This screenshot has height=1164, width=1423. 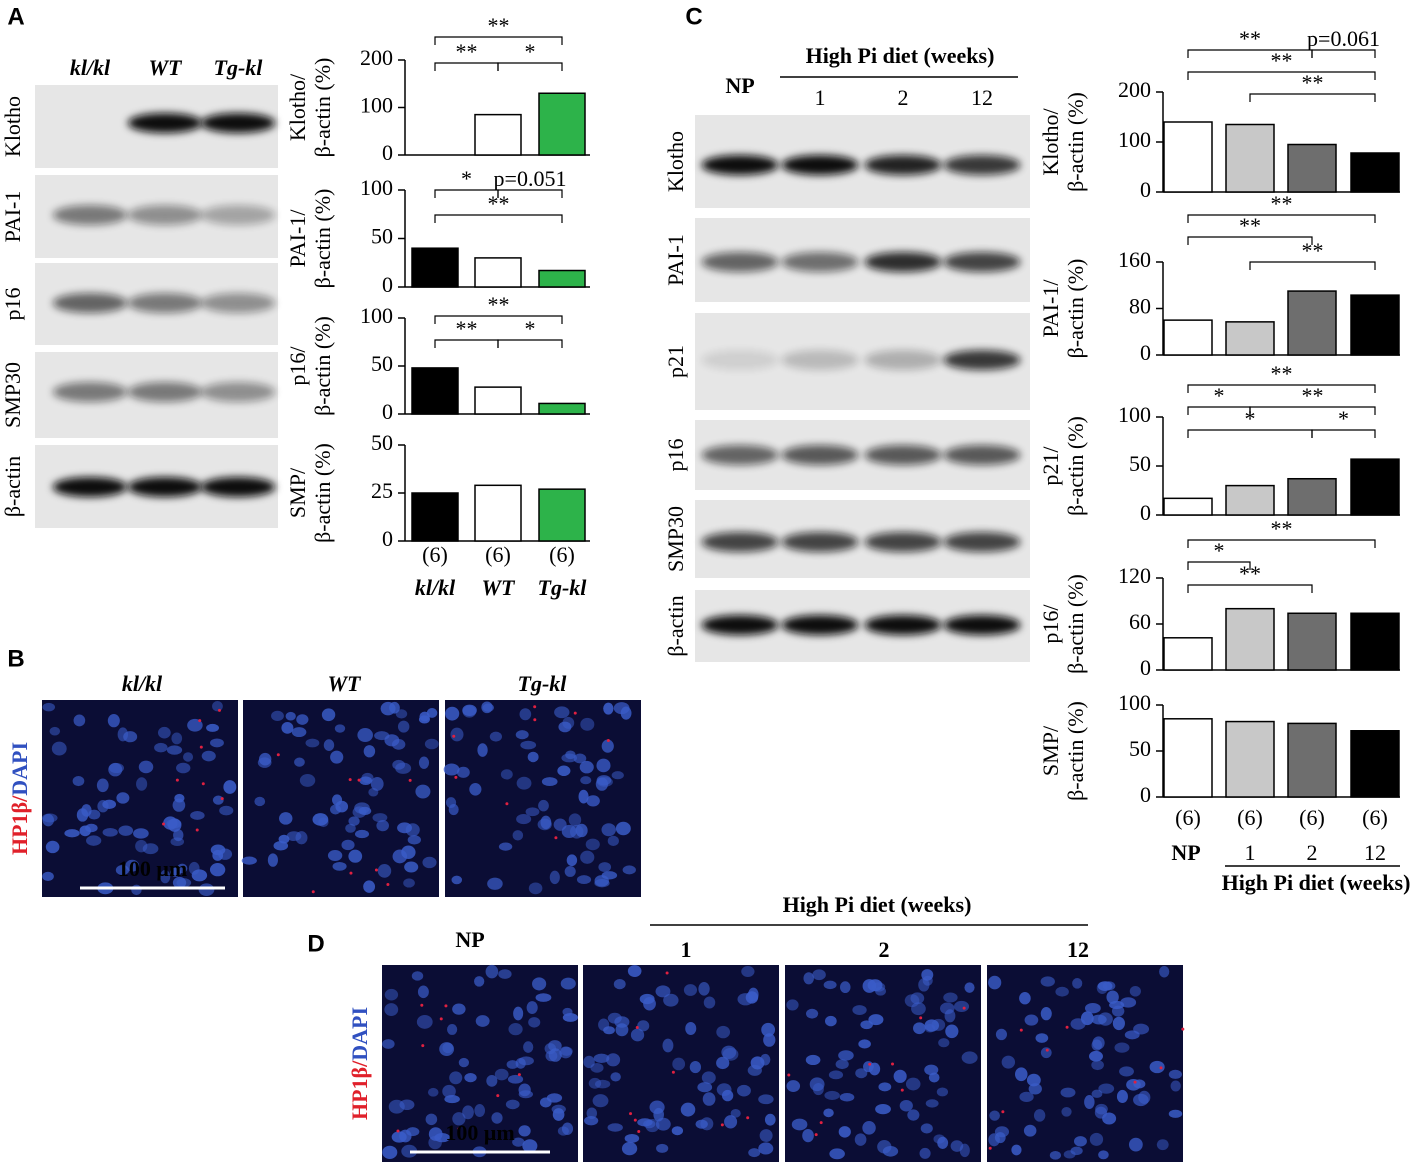 I want to click on y-axis-label: SMP/, so click(x=297, y=492).